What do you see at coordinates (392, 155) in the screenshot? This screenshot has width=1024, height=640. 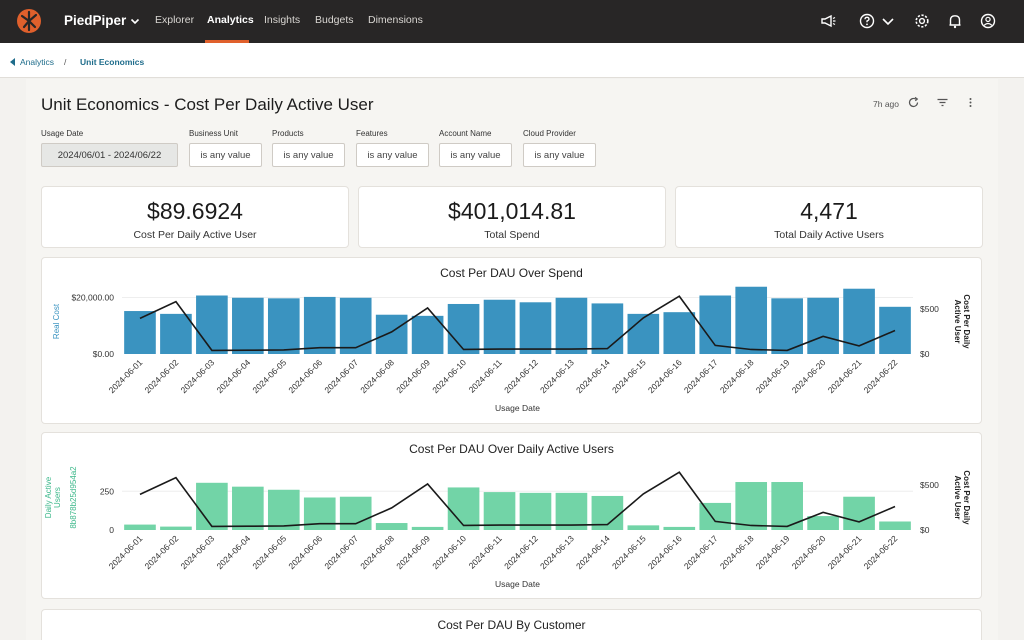 I see `filter-features: is any value` at bounding box center [392, 155].